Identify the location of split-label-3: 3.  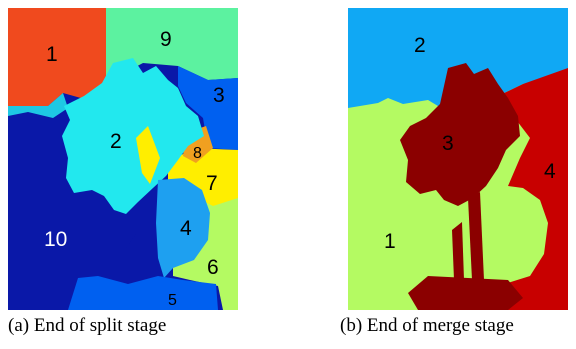
(219, 95).